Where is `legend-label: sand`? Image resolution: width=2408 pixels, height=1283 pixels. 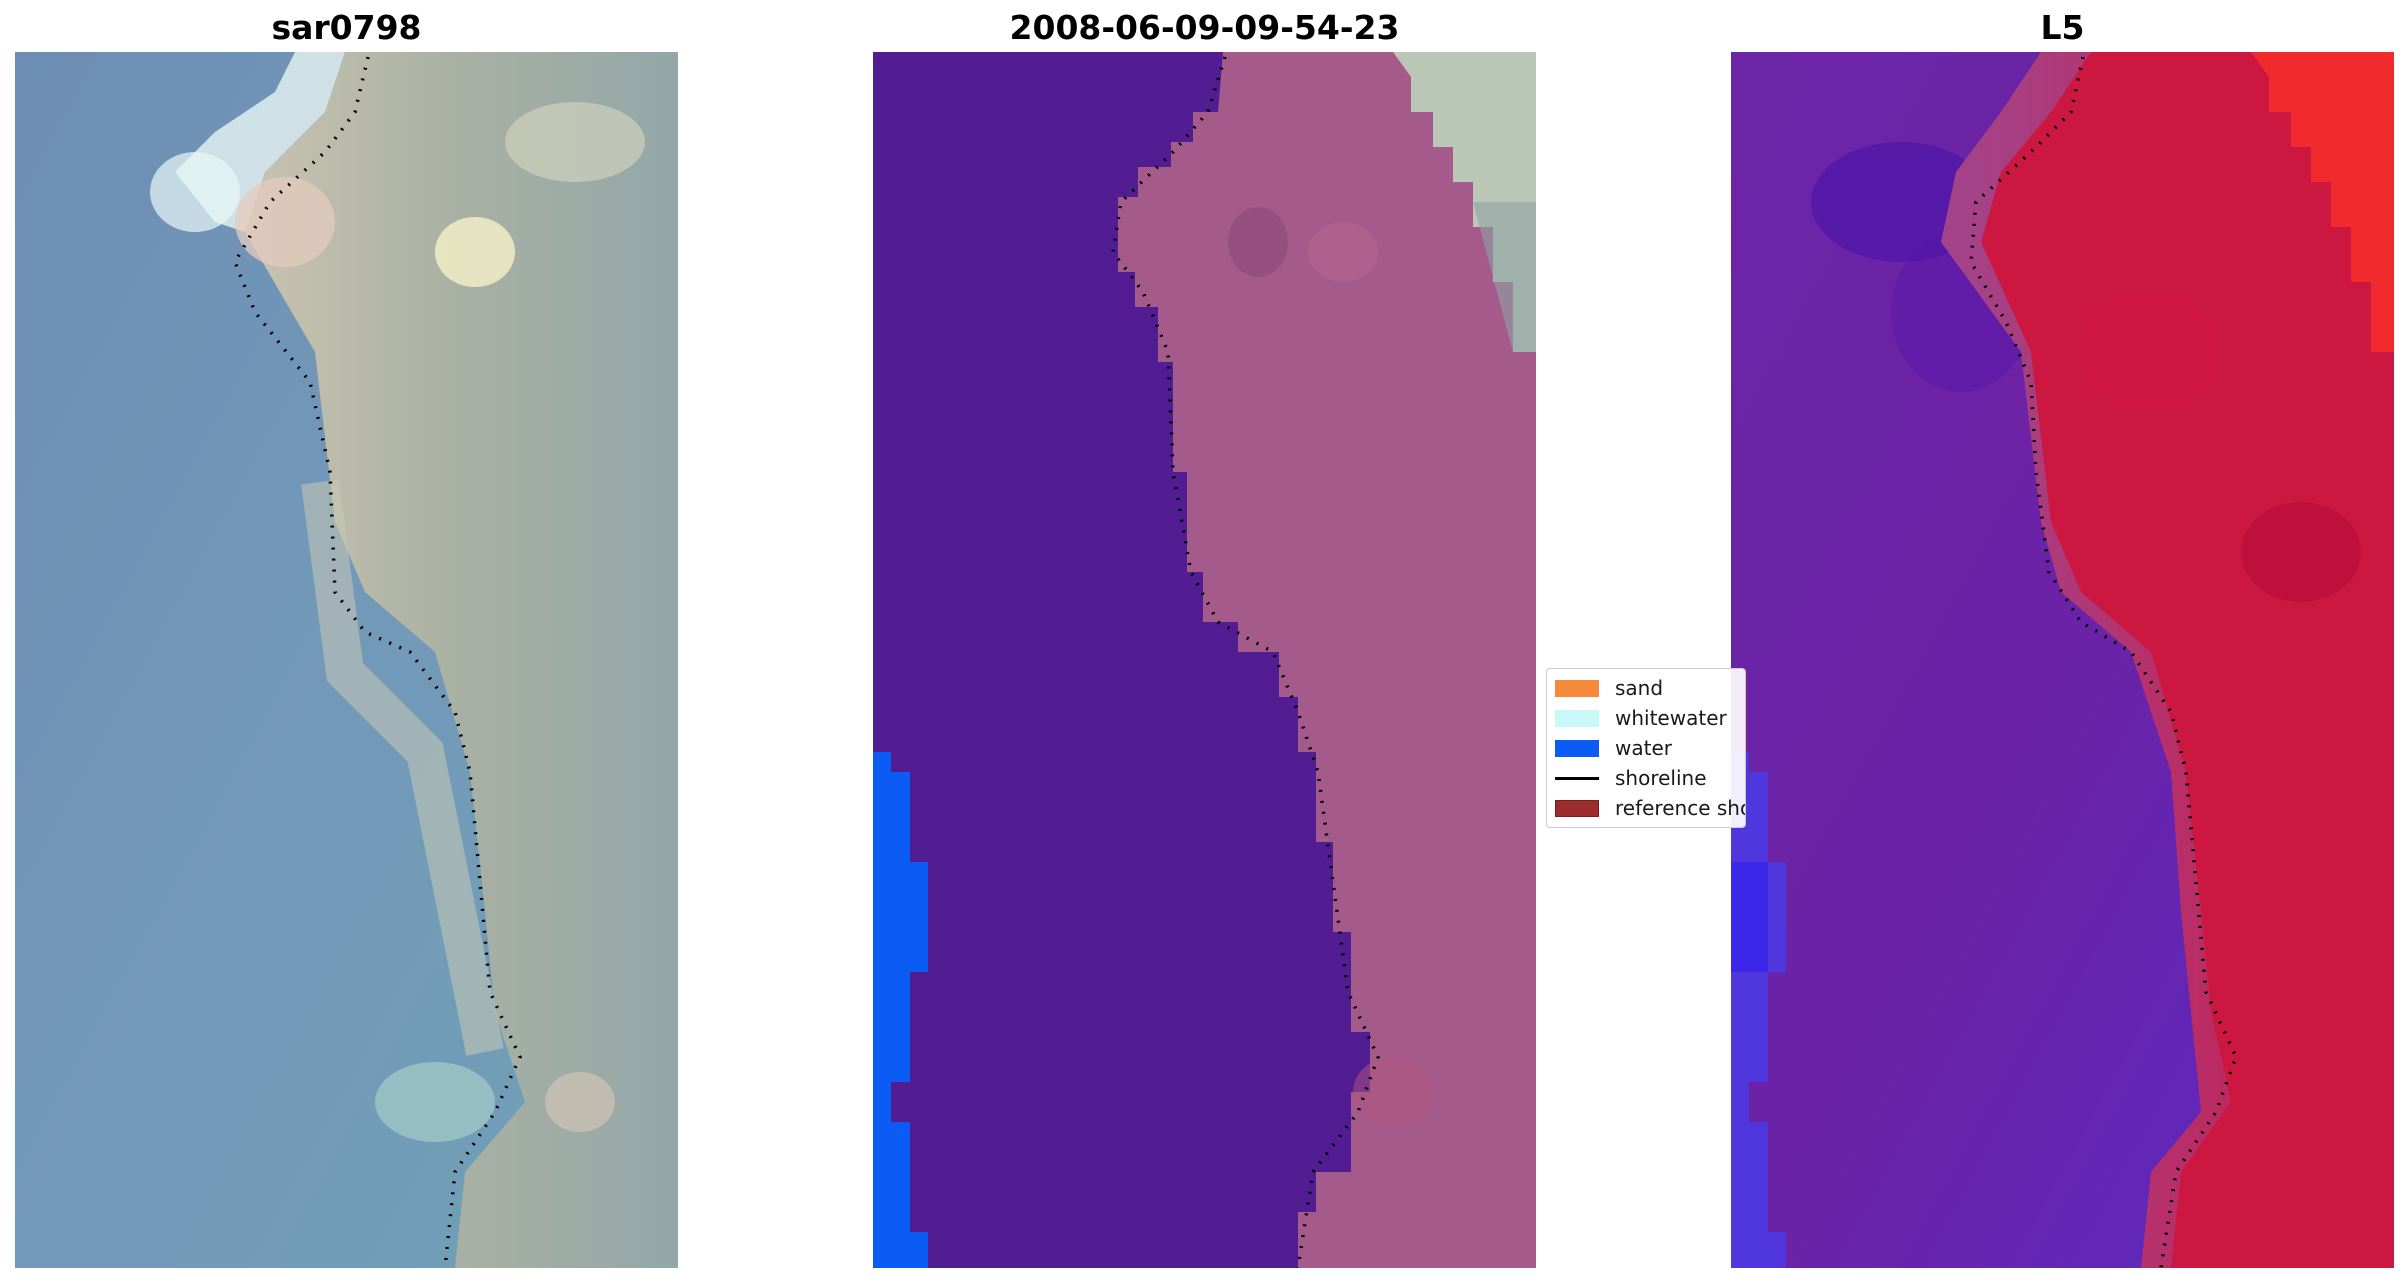 legend-label: sand is located at coordinates (1639, 688).